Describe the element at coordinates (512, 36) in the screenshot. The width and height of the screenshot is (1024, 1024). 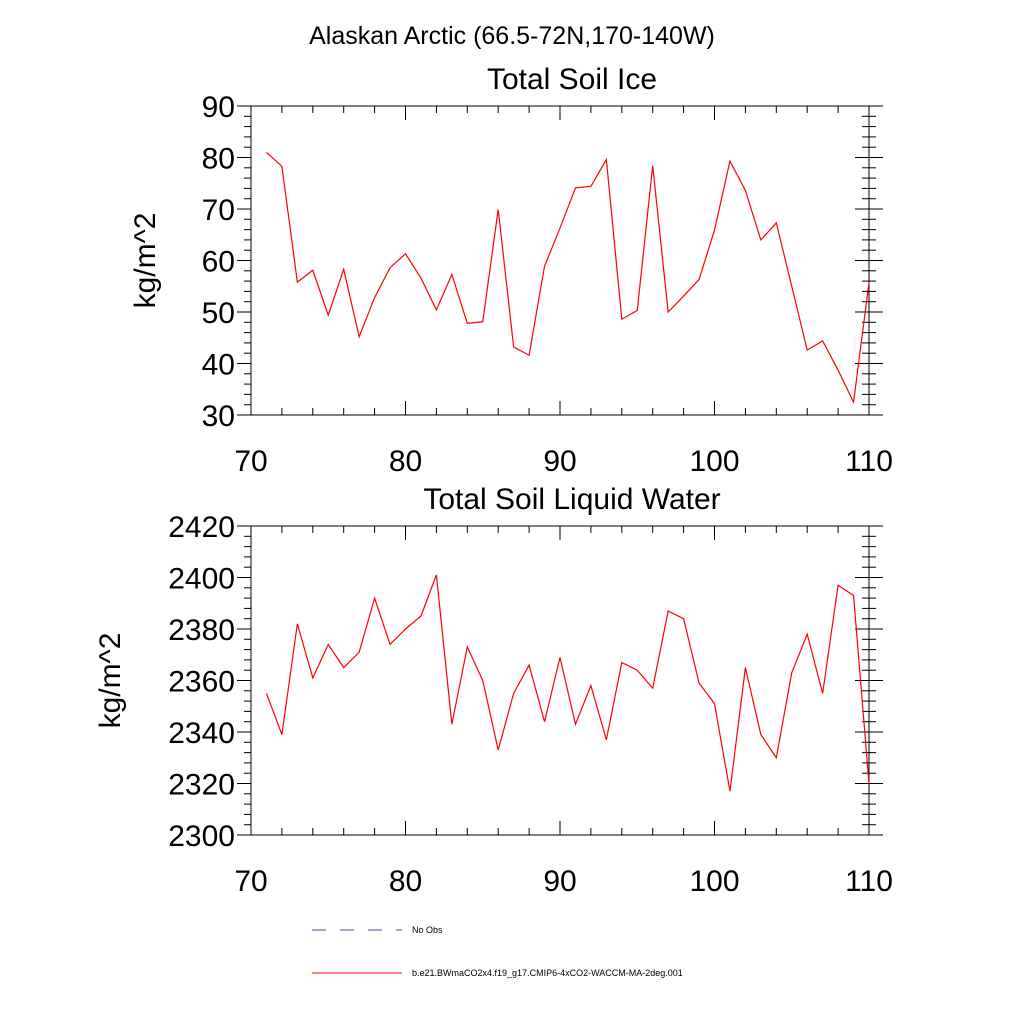
I see `figure-title: Alaskan Arctic (66.5-72N,170-140W)` at that location.